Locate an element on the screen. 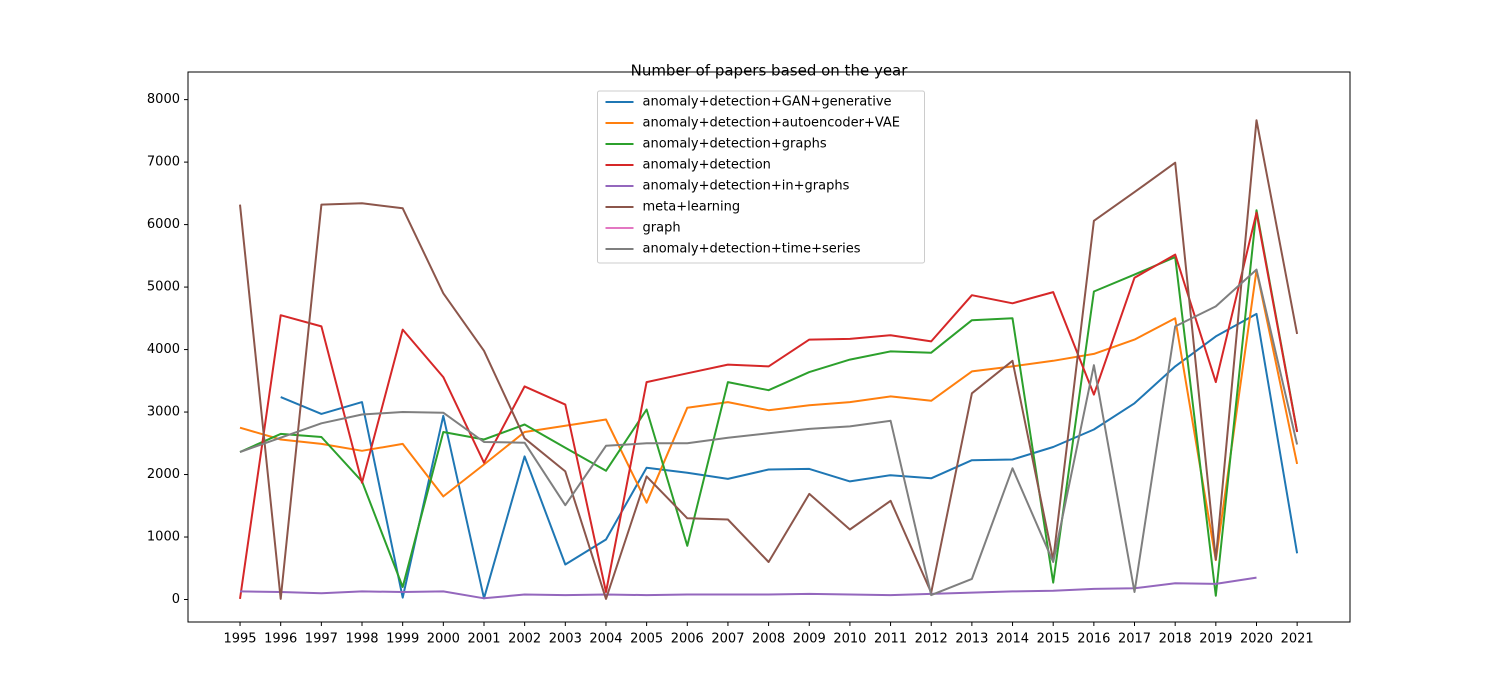 This screenshot has width=1500, height=700. legend-label: anomaly+detection+in+graphs is located at coordinates (746, 186).